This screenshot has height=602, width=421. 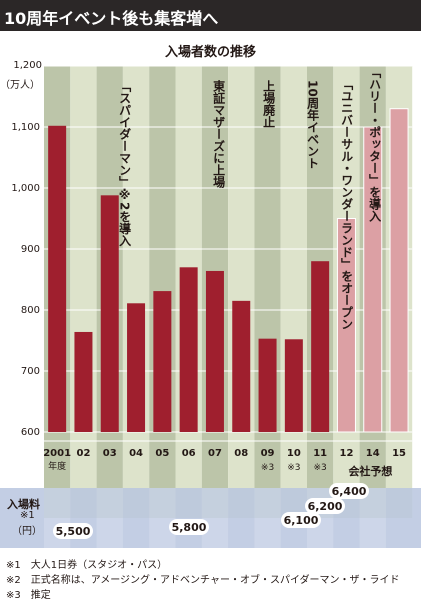 What do you see at coordinates (210, 52) in the screenshot?
I see `chart-title: 入場者数の推移` at bounding box center [210, 52].